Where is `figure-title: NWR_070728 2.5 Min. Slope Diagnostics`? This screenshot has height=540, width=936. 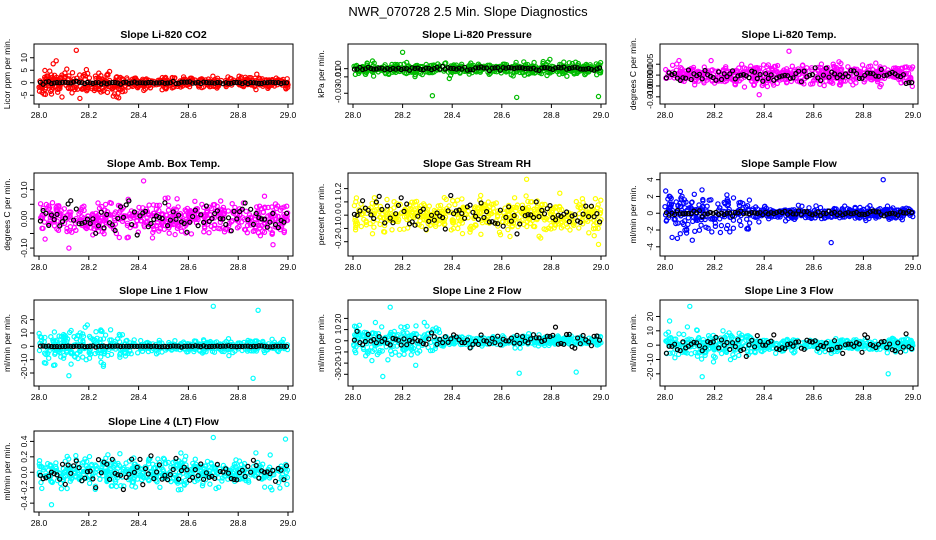 figure-title: NWR_070728 2.5 Min. Slope Diagnostics is located at coordinates (468, 11).